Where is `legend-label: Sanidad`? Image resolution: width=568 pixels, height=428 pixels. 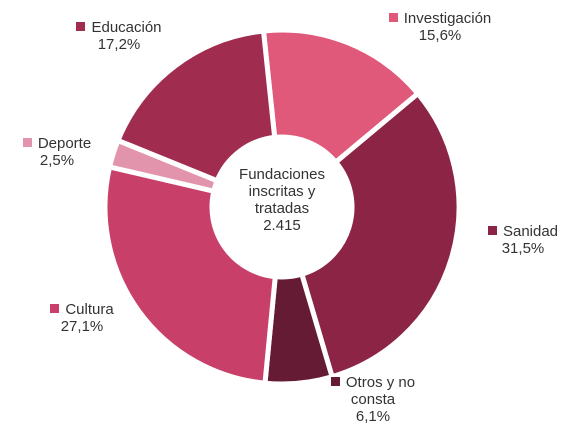 legend-label: Sanidad is located at coordinates (530, 231).